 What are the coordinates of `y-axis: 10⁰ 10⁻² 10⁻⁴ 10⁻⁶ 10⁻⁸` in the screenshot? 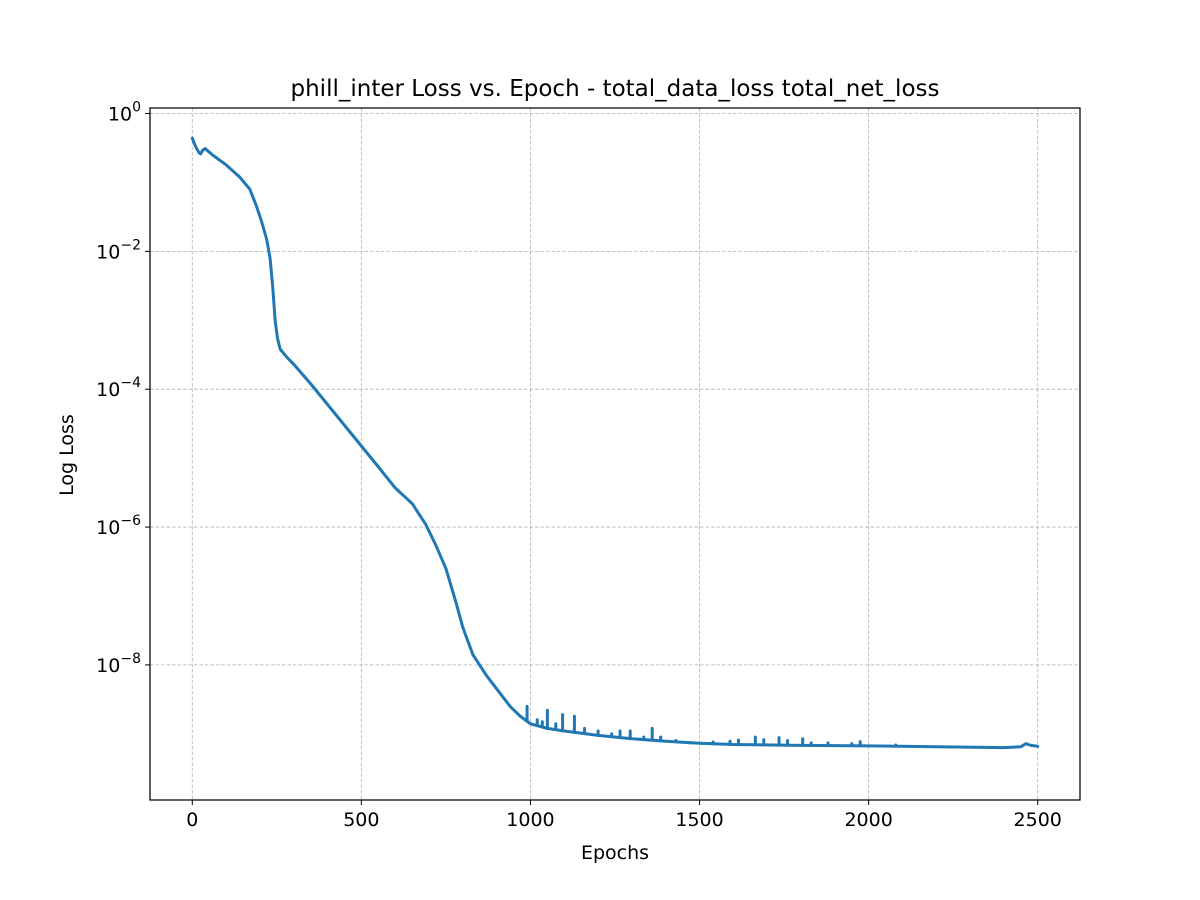 It's located at (123, 388).